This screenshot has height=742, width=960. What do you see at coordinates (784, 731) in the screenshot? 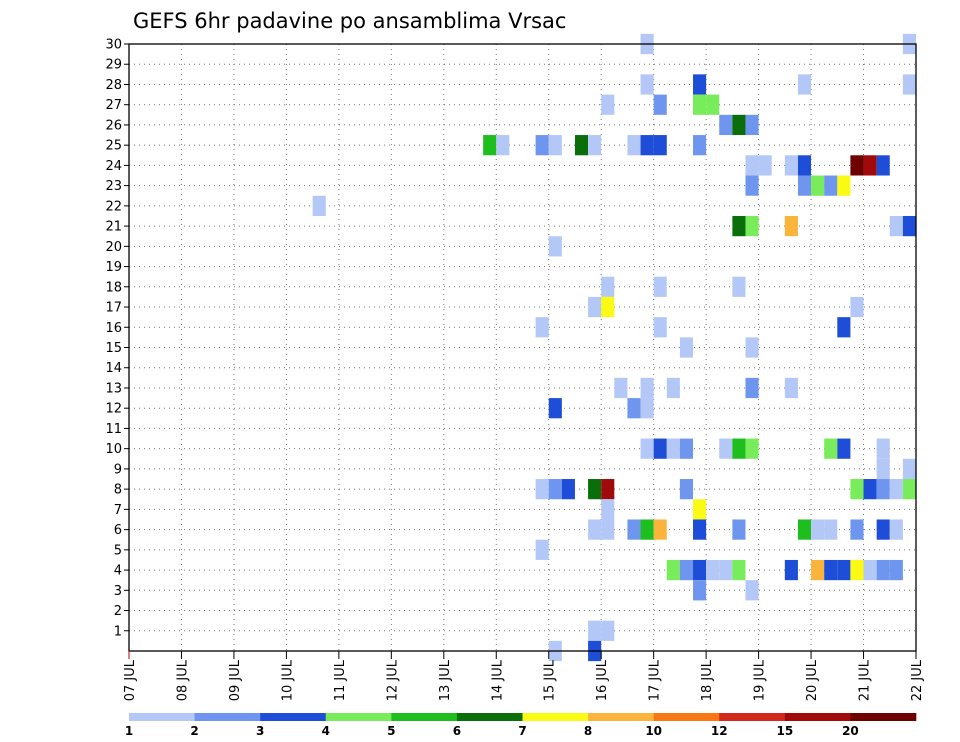
I see `colorbar-label: 15` at bounding box center [784, 731].